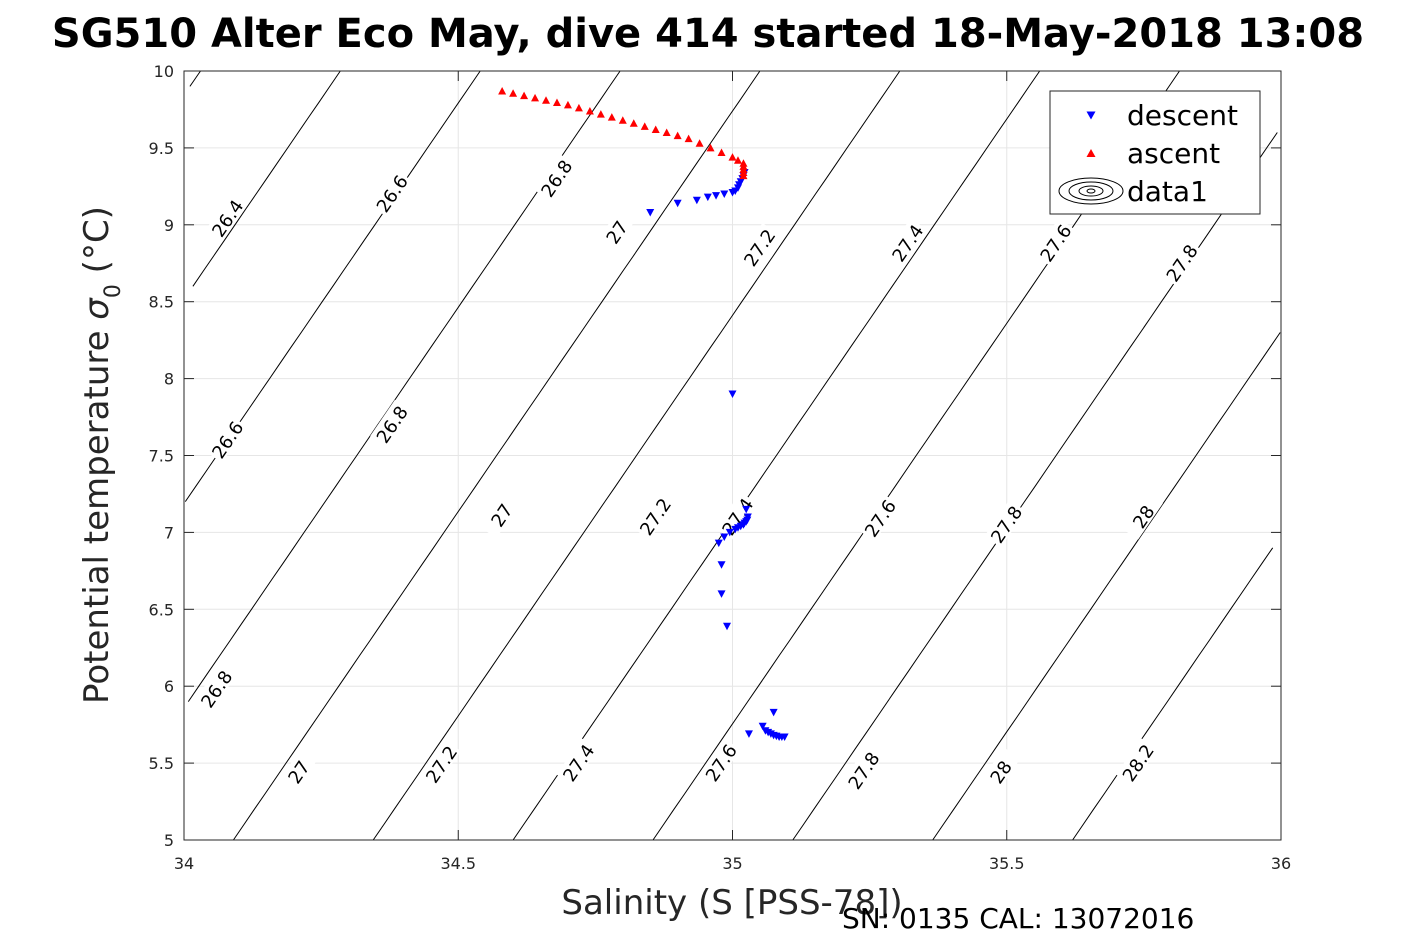 The height and width of the screenshot is (945, 1417). What do you see at coordinates (161, 148) in the screenshot?
I see `y-tick-label: 9.5` at bounding box center [161, 148].